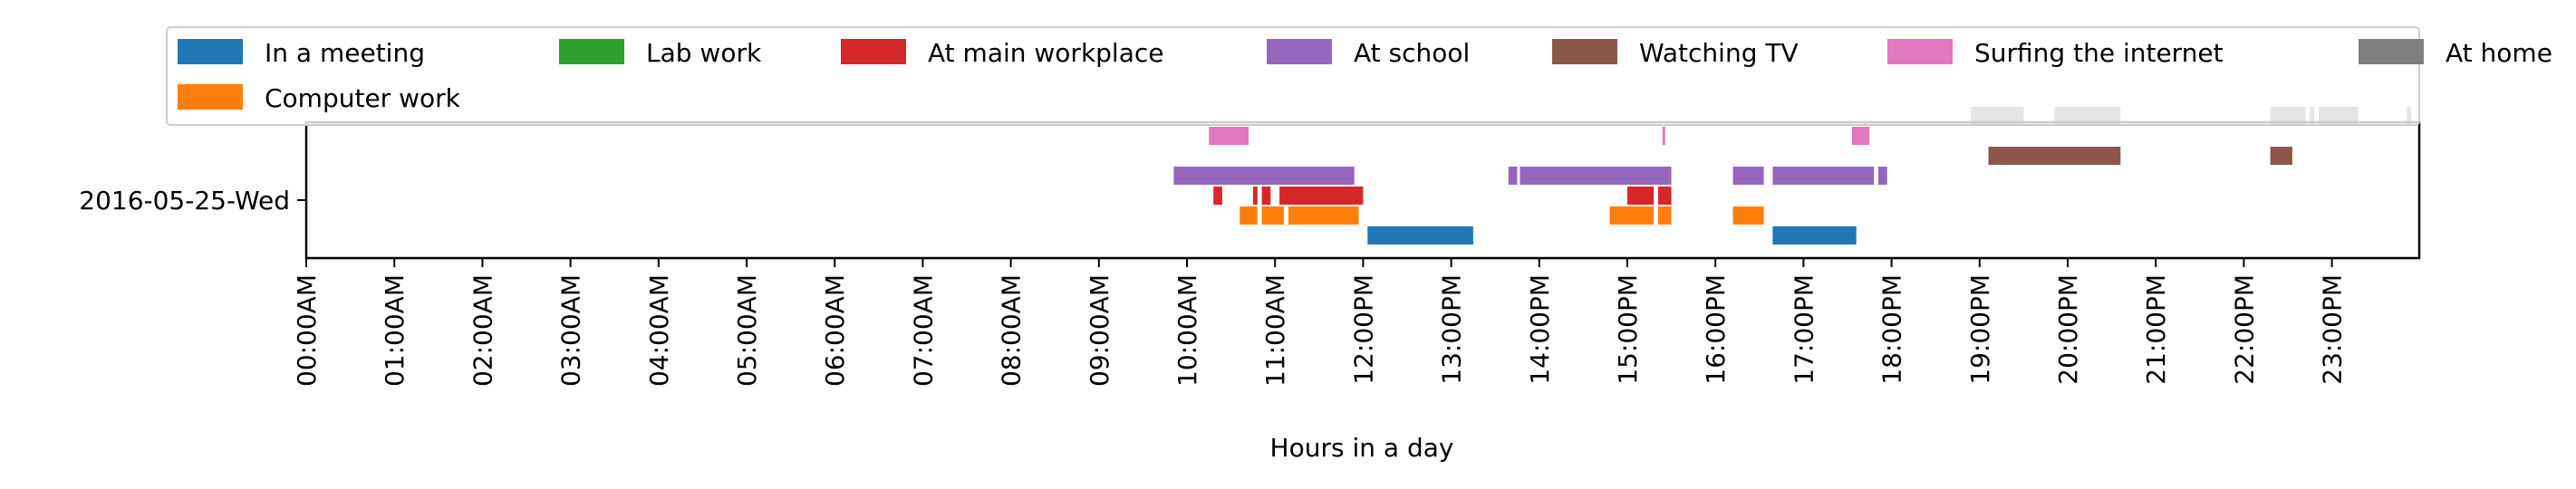  I want to click on x-tick-label-20: 20:00PM, so click(2068, 329).